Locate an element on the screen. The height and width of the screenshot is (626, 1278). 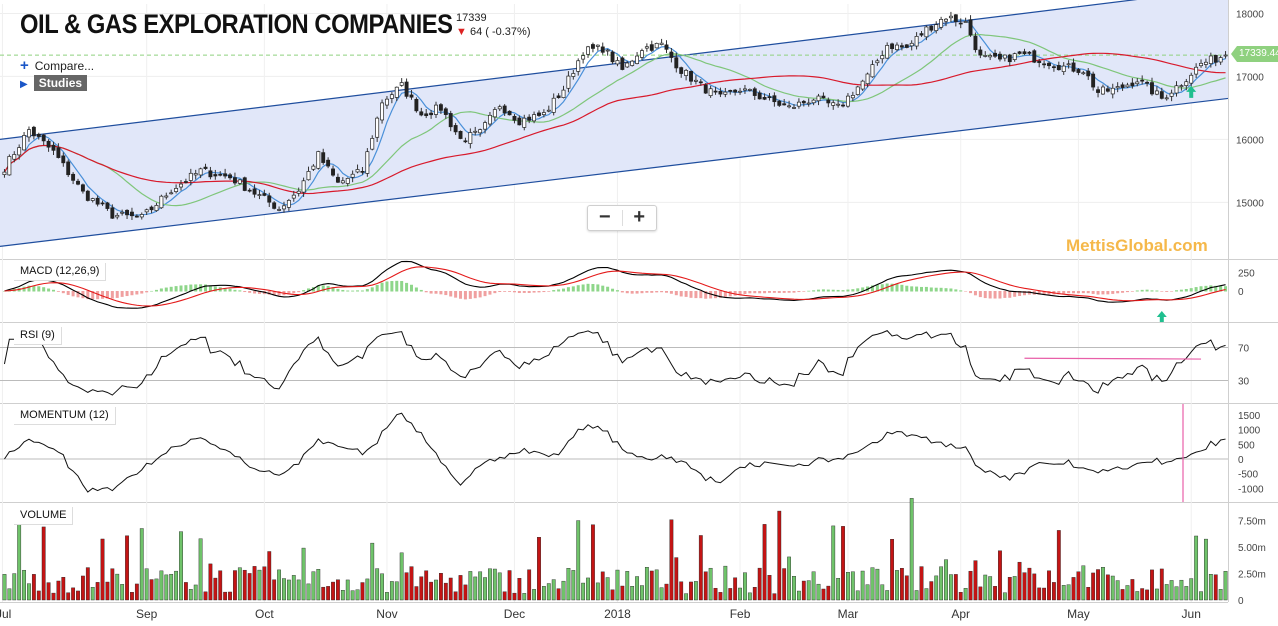
x-tick-label: Dec is located at coordinates (514, 614).